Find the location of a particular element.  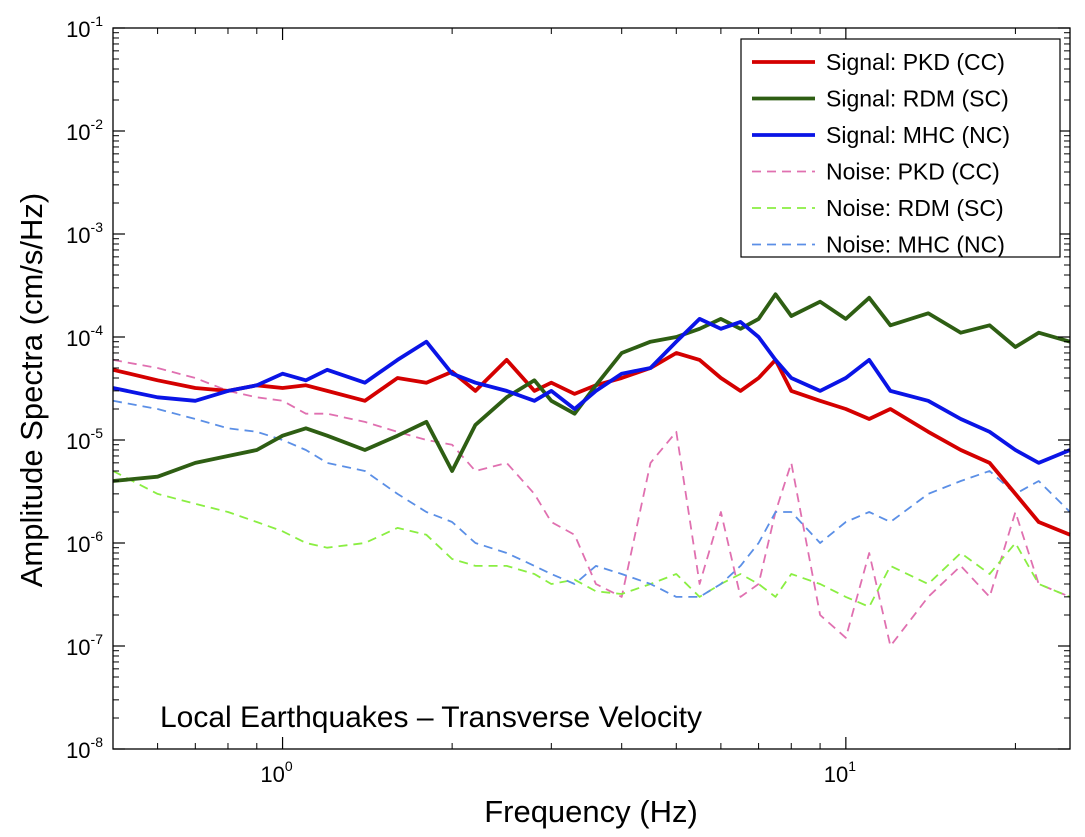

y-tick-label: 10⁻⁶ is located at coordinates (84, 542).